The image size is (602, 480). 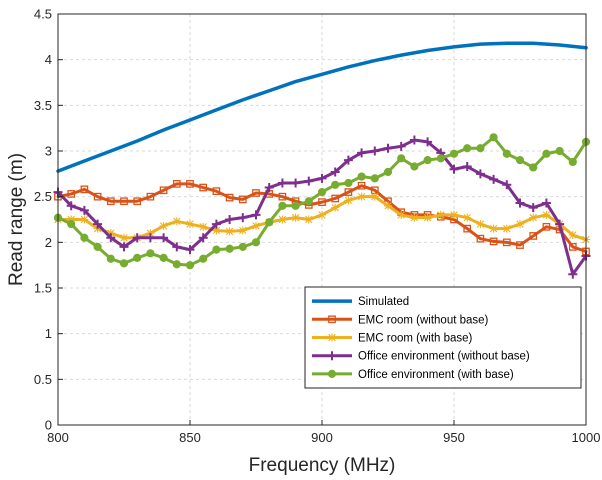 I want to click on legend-item: EMC room (with base), so click(x=392, y=339).